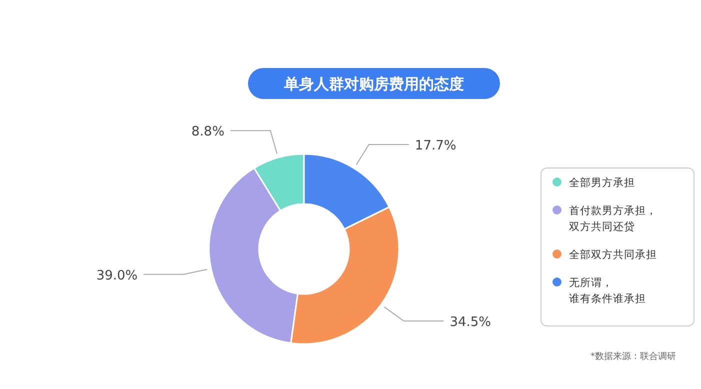 Image resolution: width=701 pixels, height=389 pixels. Describe the element at coordinates (373, 84) in the screenshot. I see `chart-title: 单身人群对购房费用的态度` at that location.